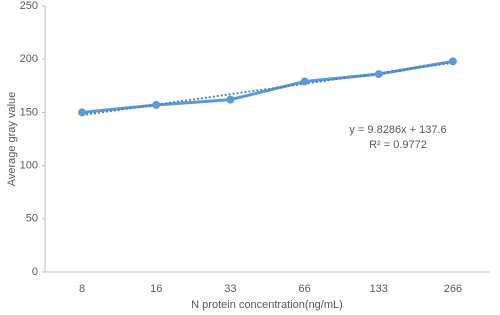  I want to click on annotation: R² = 0.9772, so click(398, 145).